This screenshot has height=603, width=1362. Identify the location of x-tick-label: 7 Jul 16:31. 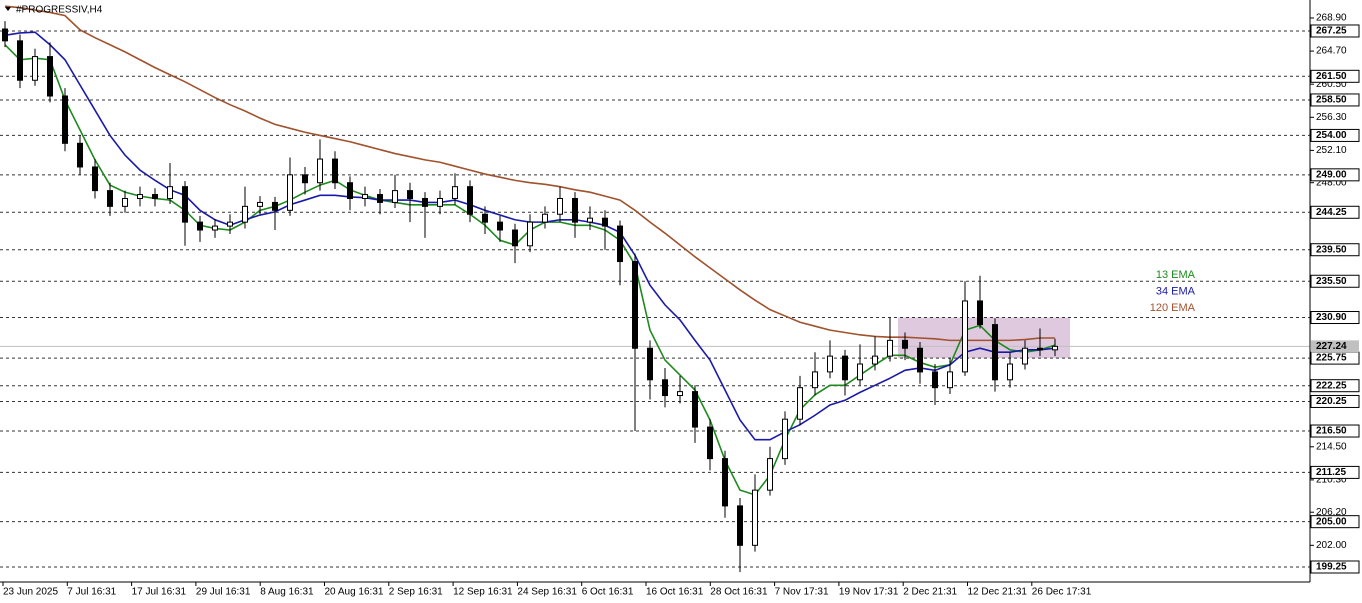
(91, 592).